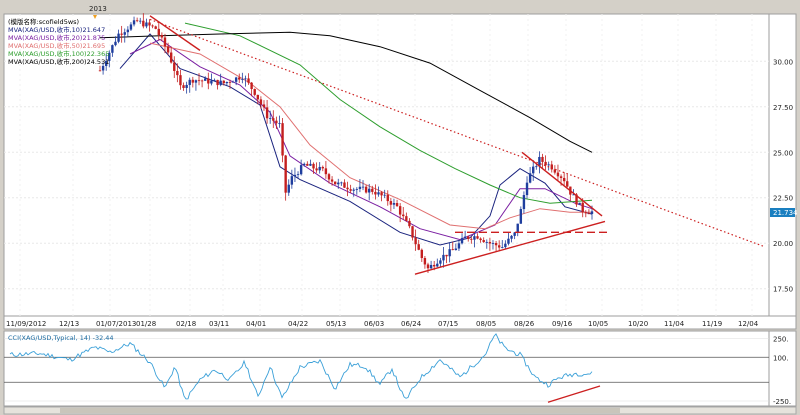  Describe the element at coordinates (562, 184) in the screenshot. I see `trendline-solid` at that location.